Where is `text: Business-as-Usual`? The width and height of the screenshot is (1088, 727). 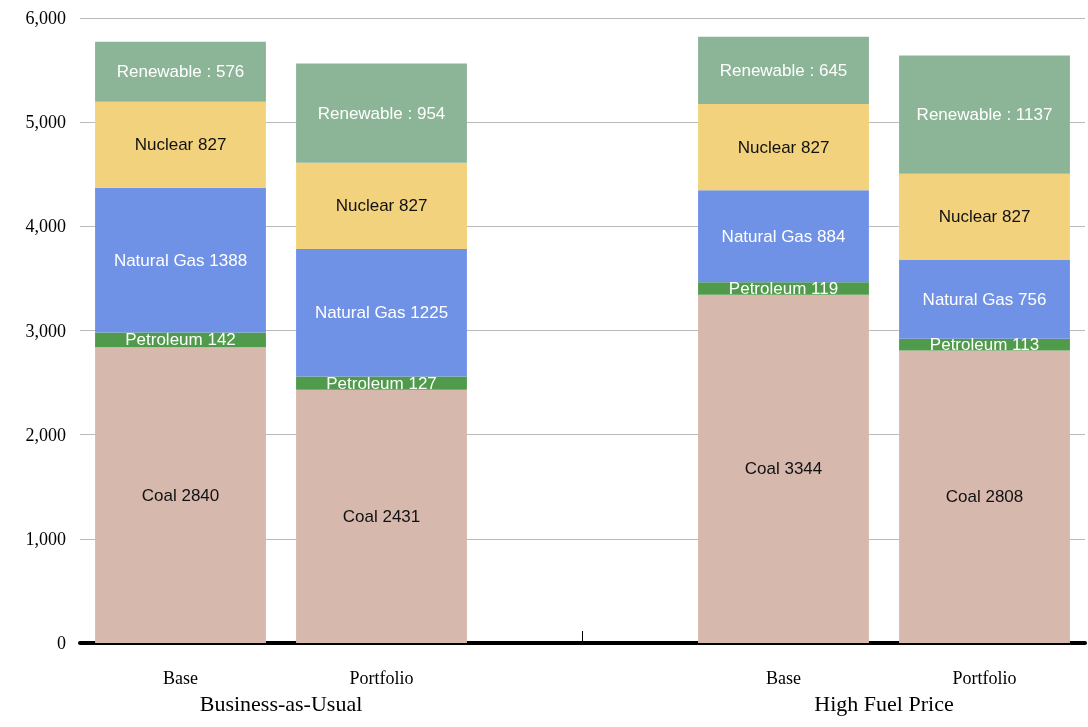
text: Business-as-Usual is located at coordinates (281, 703).